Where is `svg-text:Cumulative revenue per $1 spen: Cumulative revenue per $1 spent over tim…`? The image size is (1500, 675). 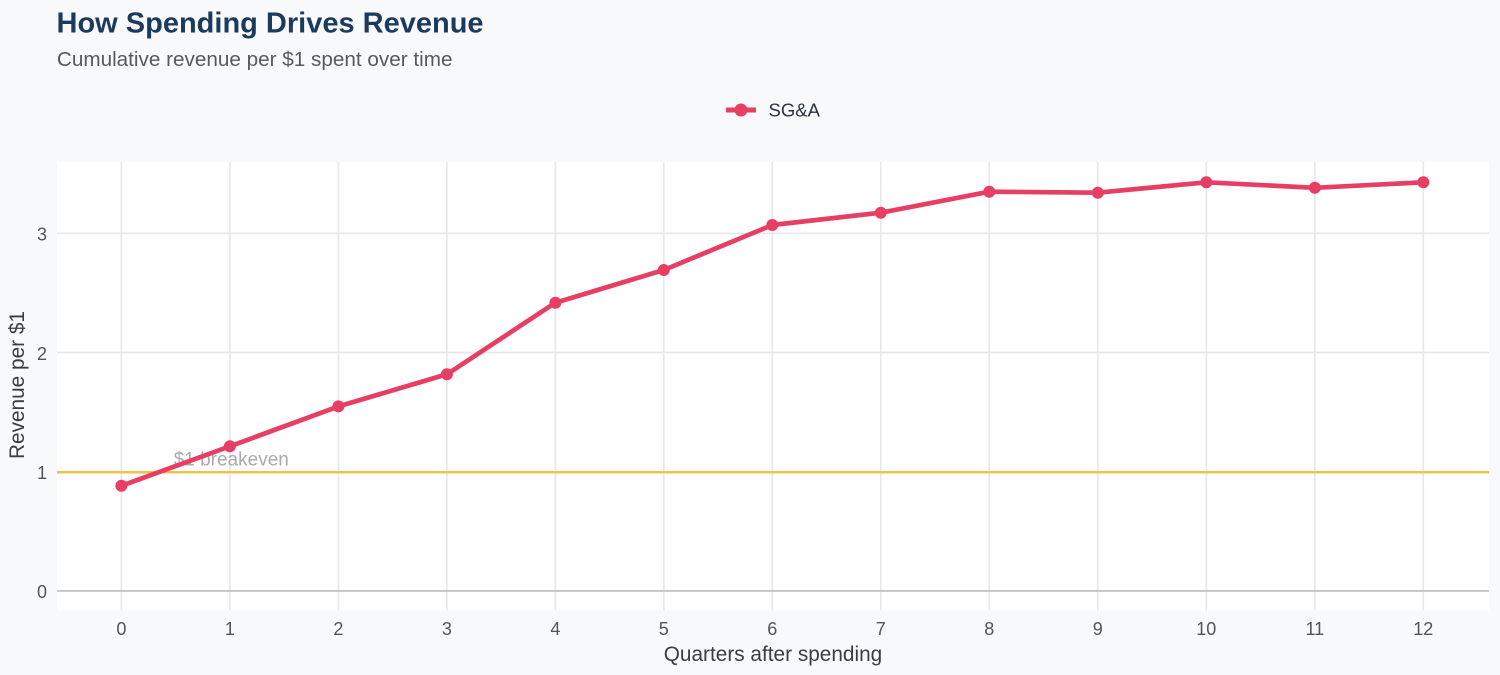 svg-text:Cumulative revenue per $1 spen: Cumulative revenue per $1 spent over tim… is located at coordinates (255, 59).